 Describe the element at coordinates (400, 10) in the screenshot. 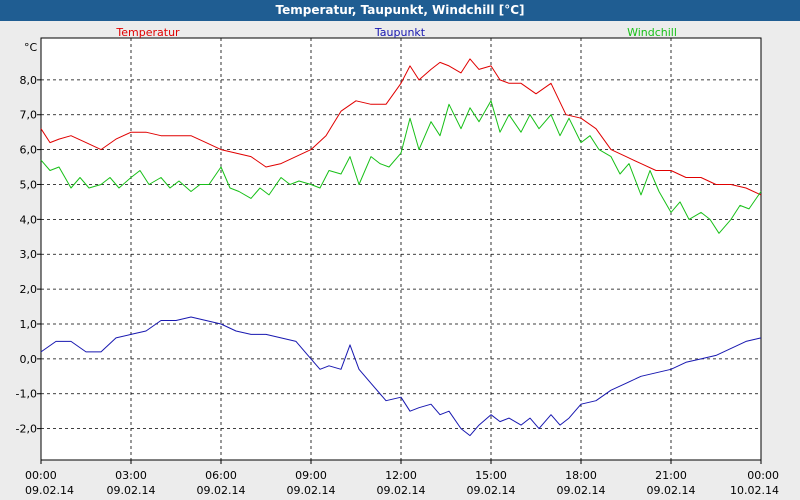

I see `chart-title: Temperatur, Taupunkt, Windchill [°C]` at that location.